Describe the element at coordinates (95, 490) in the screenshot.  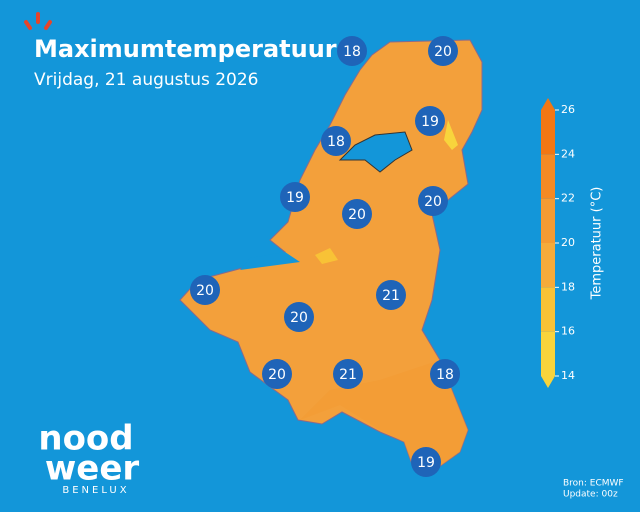
I see `logo-tagline: BENELUX` at that location.